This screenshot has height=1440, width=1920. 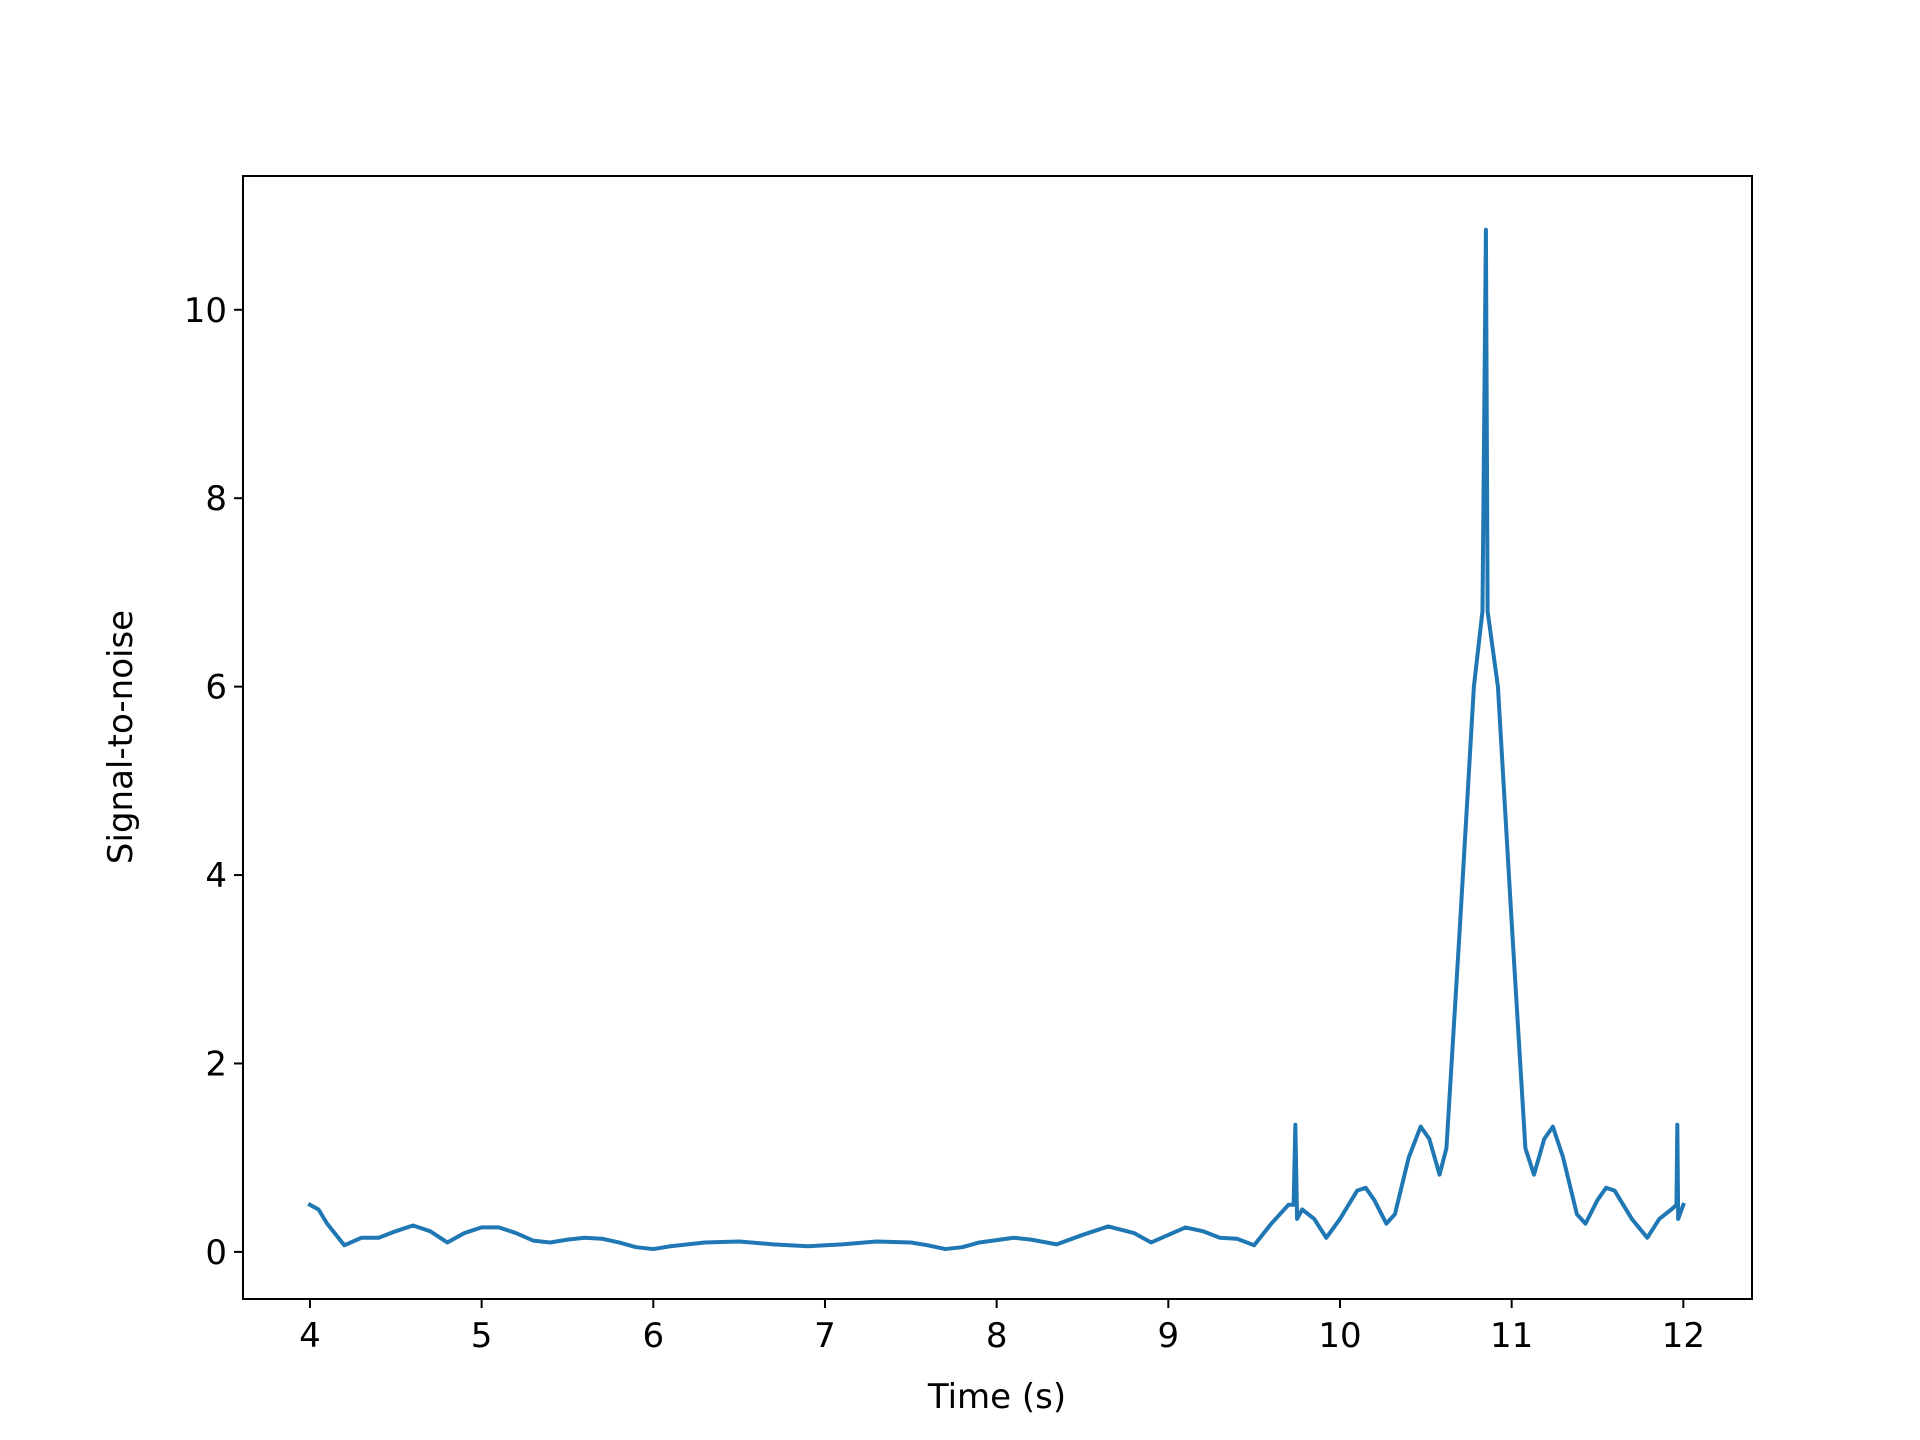 I want to click on x-tick-label: 9, so click(x=1168, y=1336).